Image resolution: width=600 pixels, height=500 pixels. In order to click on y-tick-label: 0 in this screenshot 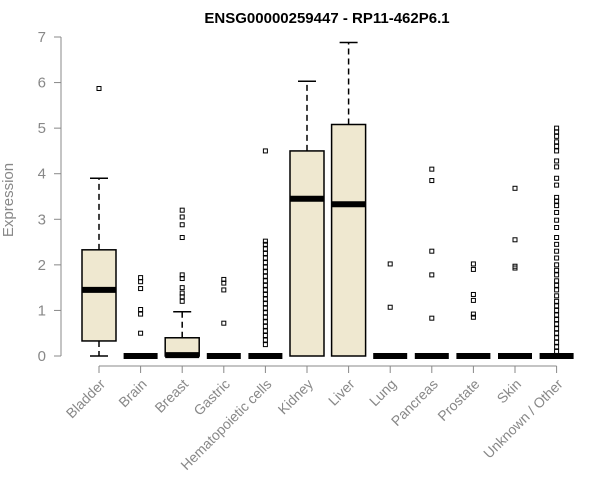, I will do `click(42, 356)`.